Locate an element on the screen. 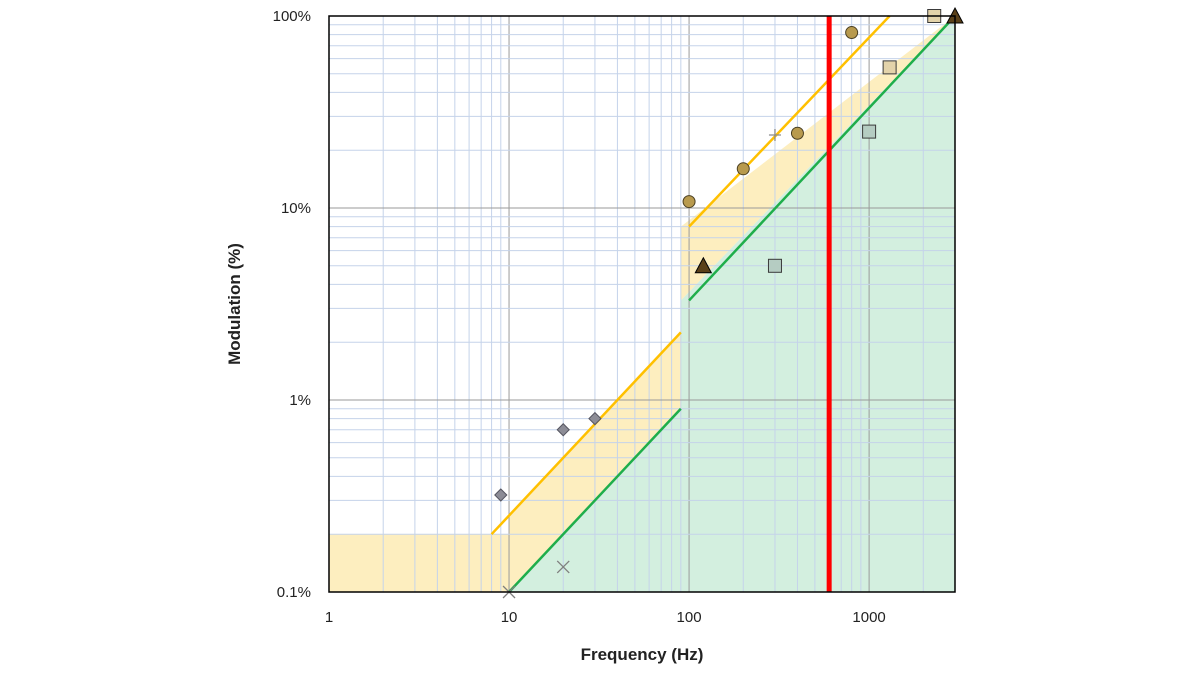 The width and height of the screenshot is (1200, 680). x-tick-label: 1000 is located at coordinates (868, 617).